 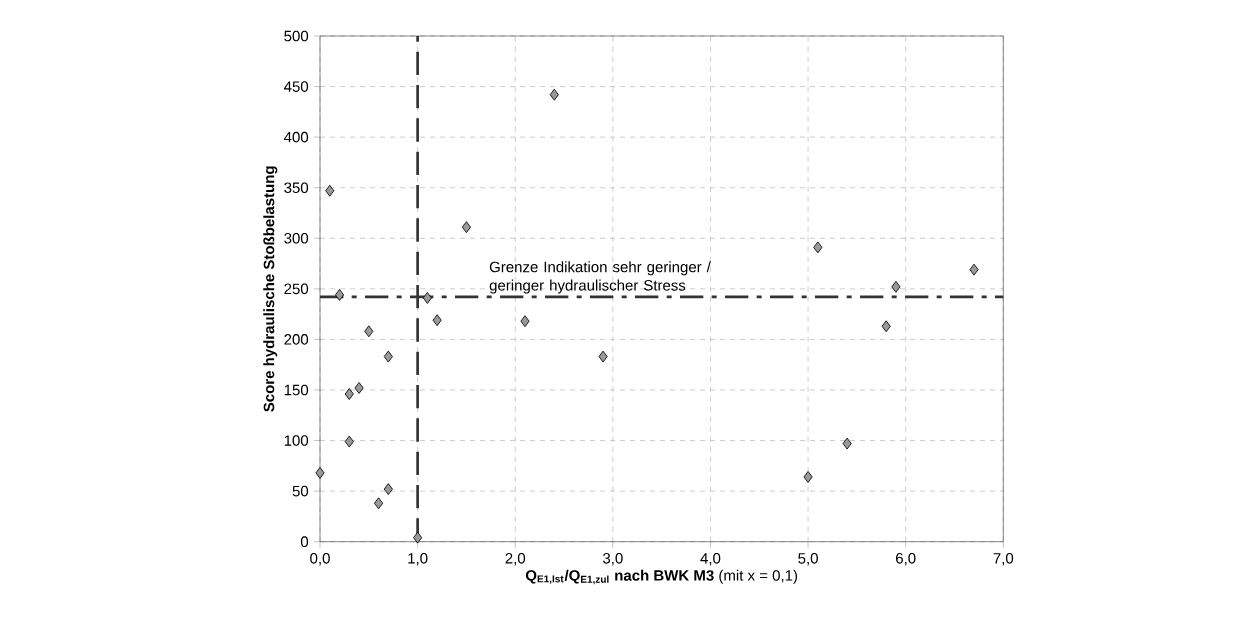 I want to click on ref-line-label: Grenze Indikation sehr geringer / geringer hydraulischer Stress, so click(x=600, y=277).